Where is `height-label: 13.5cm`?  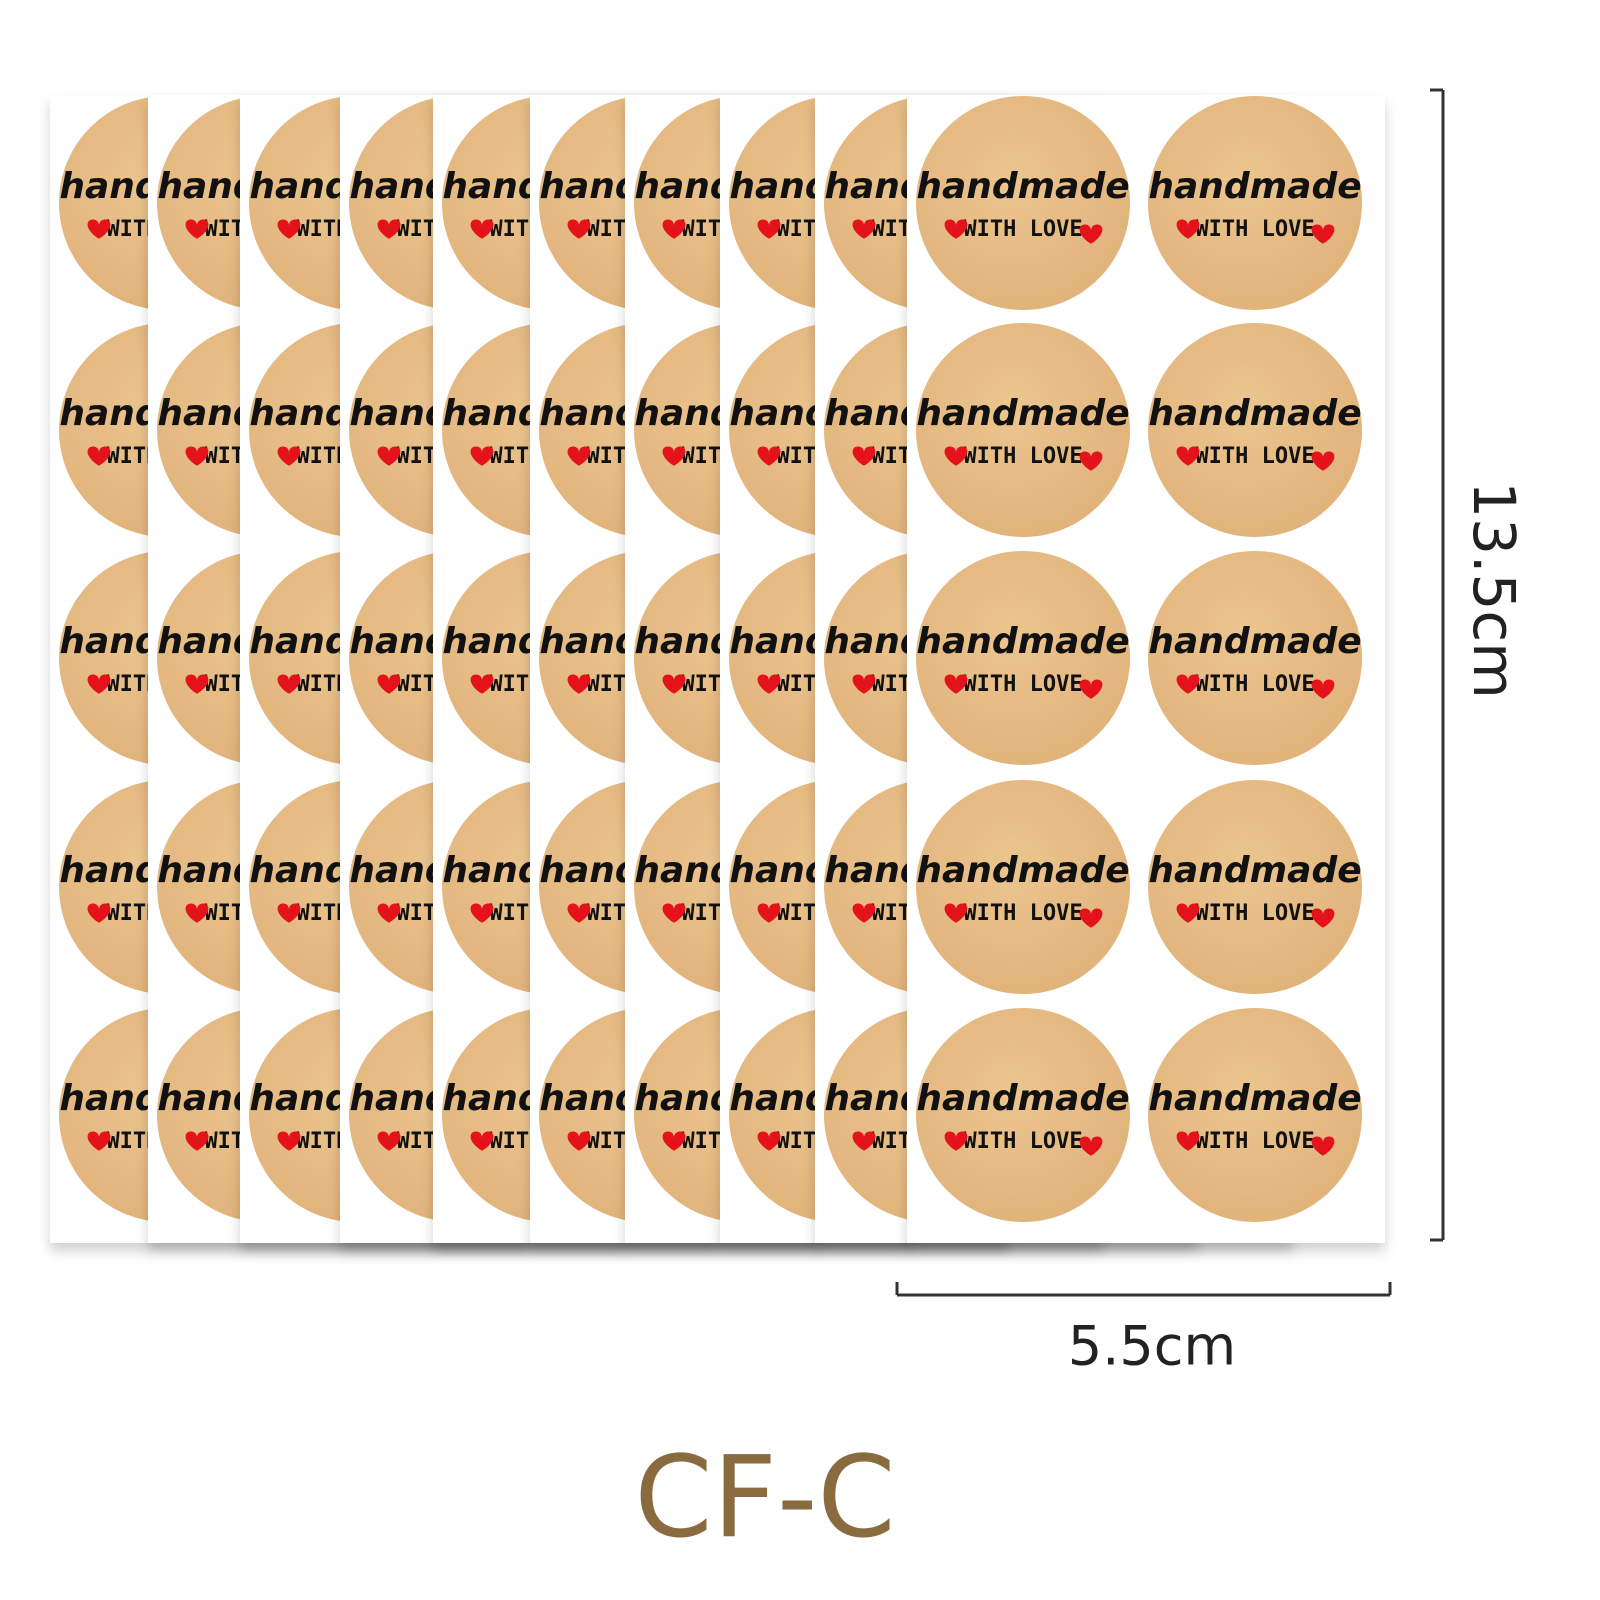
height-label: 13.5cm is located at coordinates (1494, 590).